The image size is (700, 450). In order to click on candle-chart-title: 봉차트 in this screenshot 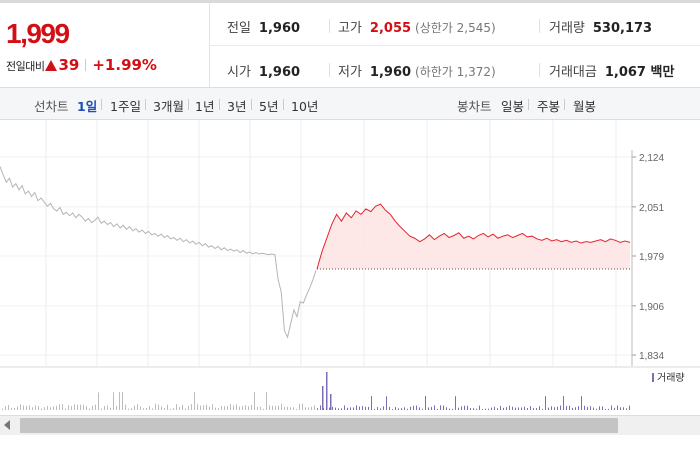, I will do `click(474, 106)`.